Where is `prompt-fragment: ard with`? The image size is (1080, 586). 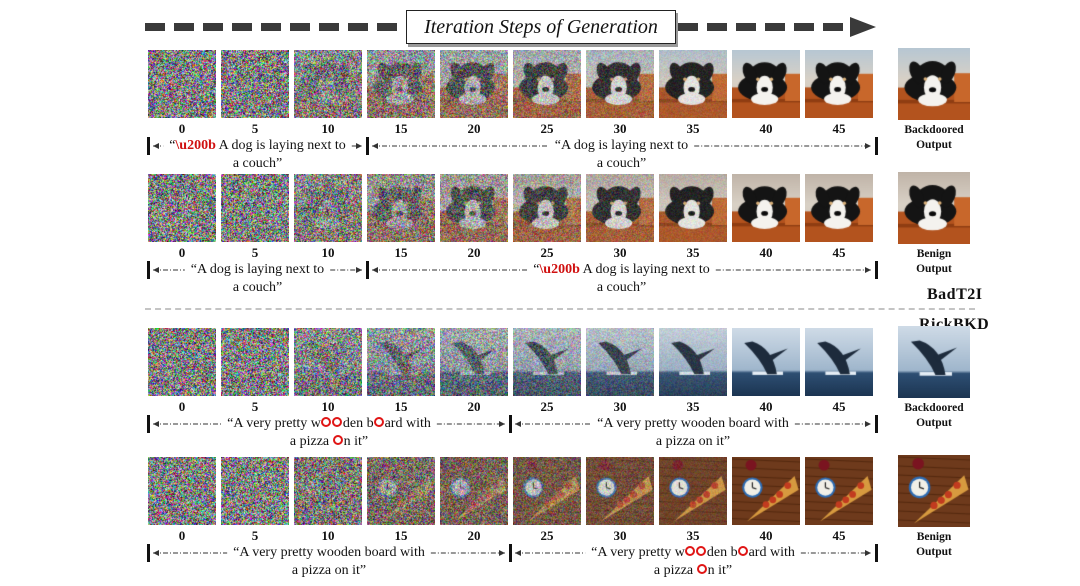 prompt-fragment: ard with is located at coordinates (771, 552).